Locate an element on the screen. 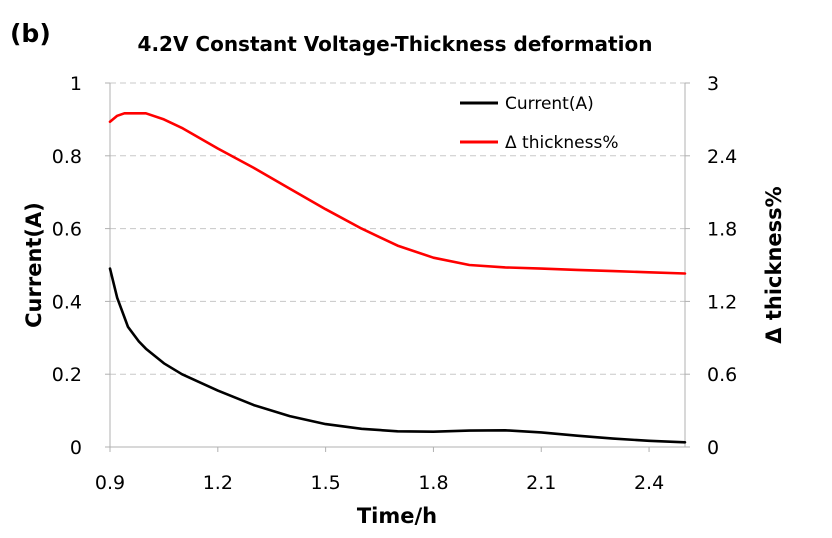 This screenshot has height=538, width=832. x-tick-label: 1.2 is located at coordinates (218, 483).